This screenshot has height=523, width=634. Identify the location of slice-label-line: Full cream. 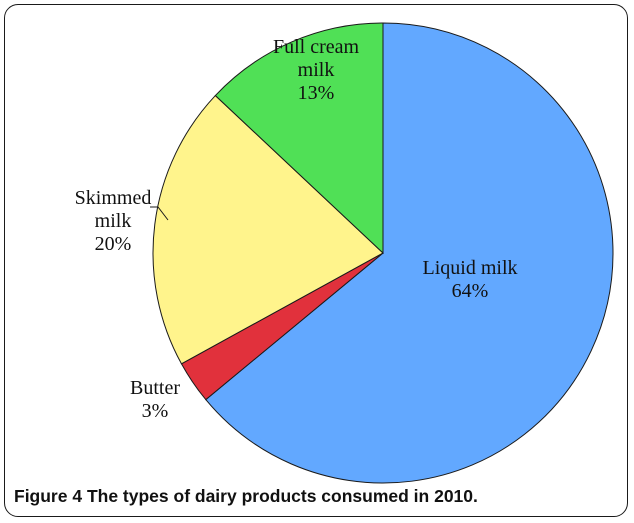
(316, 47).